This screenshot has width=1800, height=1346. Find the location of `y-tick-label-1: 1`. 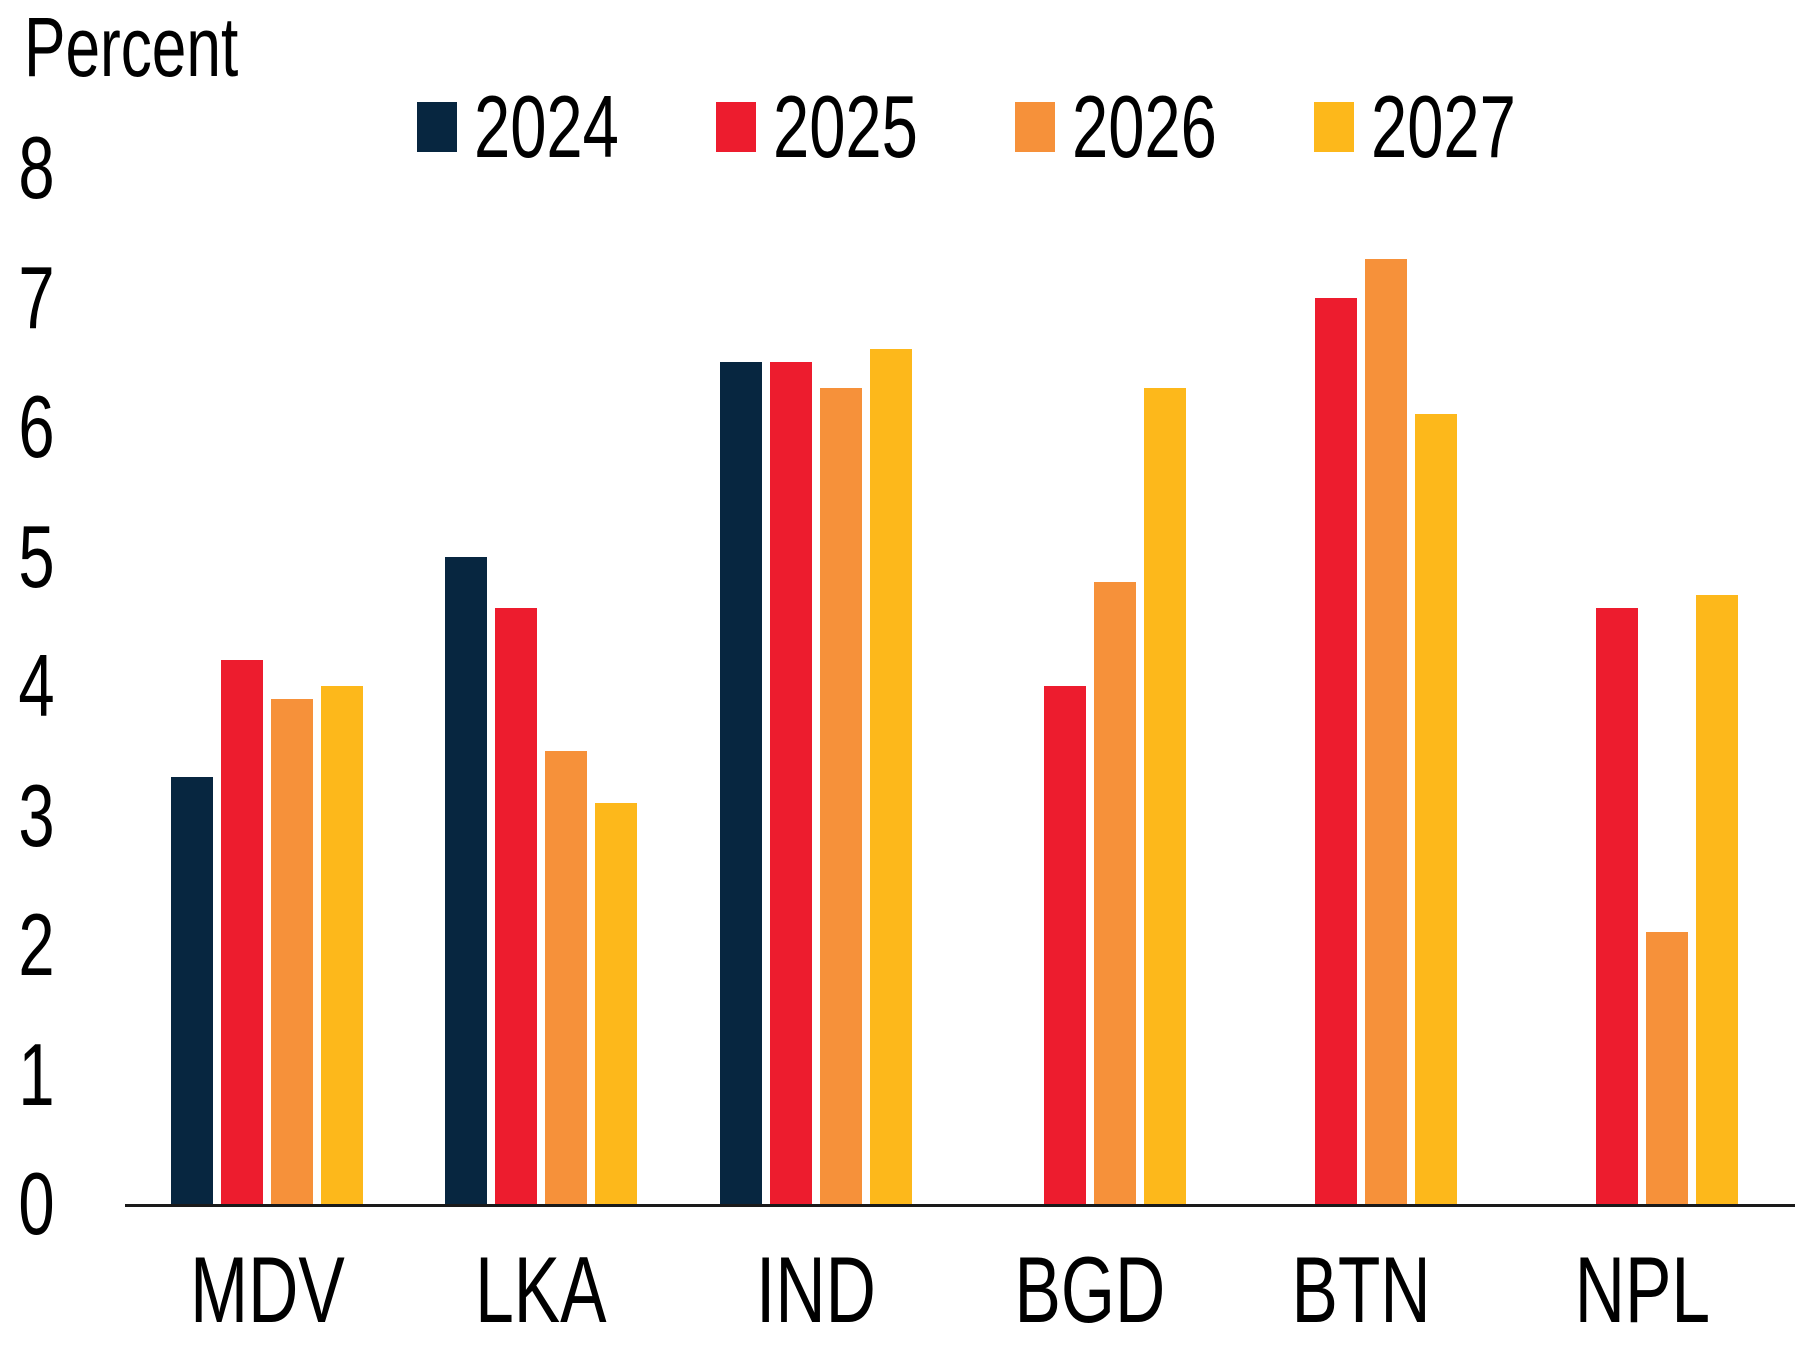

y-tick-label-1: 1 is located at coordinates (36, 1074).